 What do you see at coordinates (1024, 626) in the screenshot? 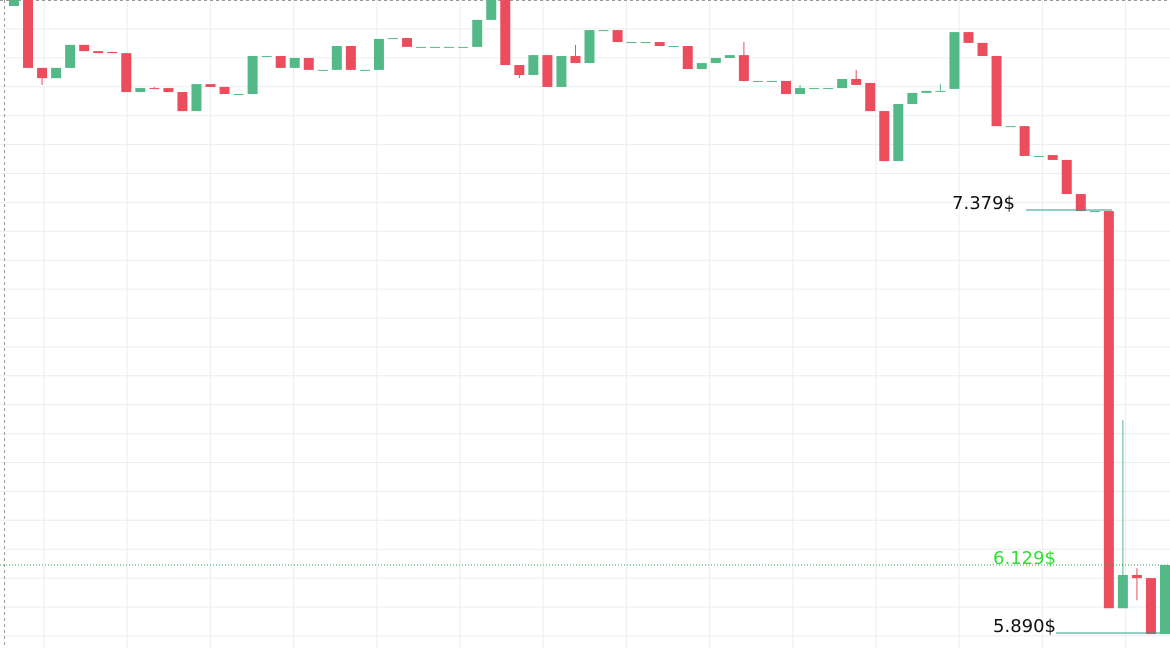
I see `price-label: 5.890$` at bounding box center [1024, 626].